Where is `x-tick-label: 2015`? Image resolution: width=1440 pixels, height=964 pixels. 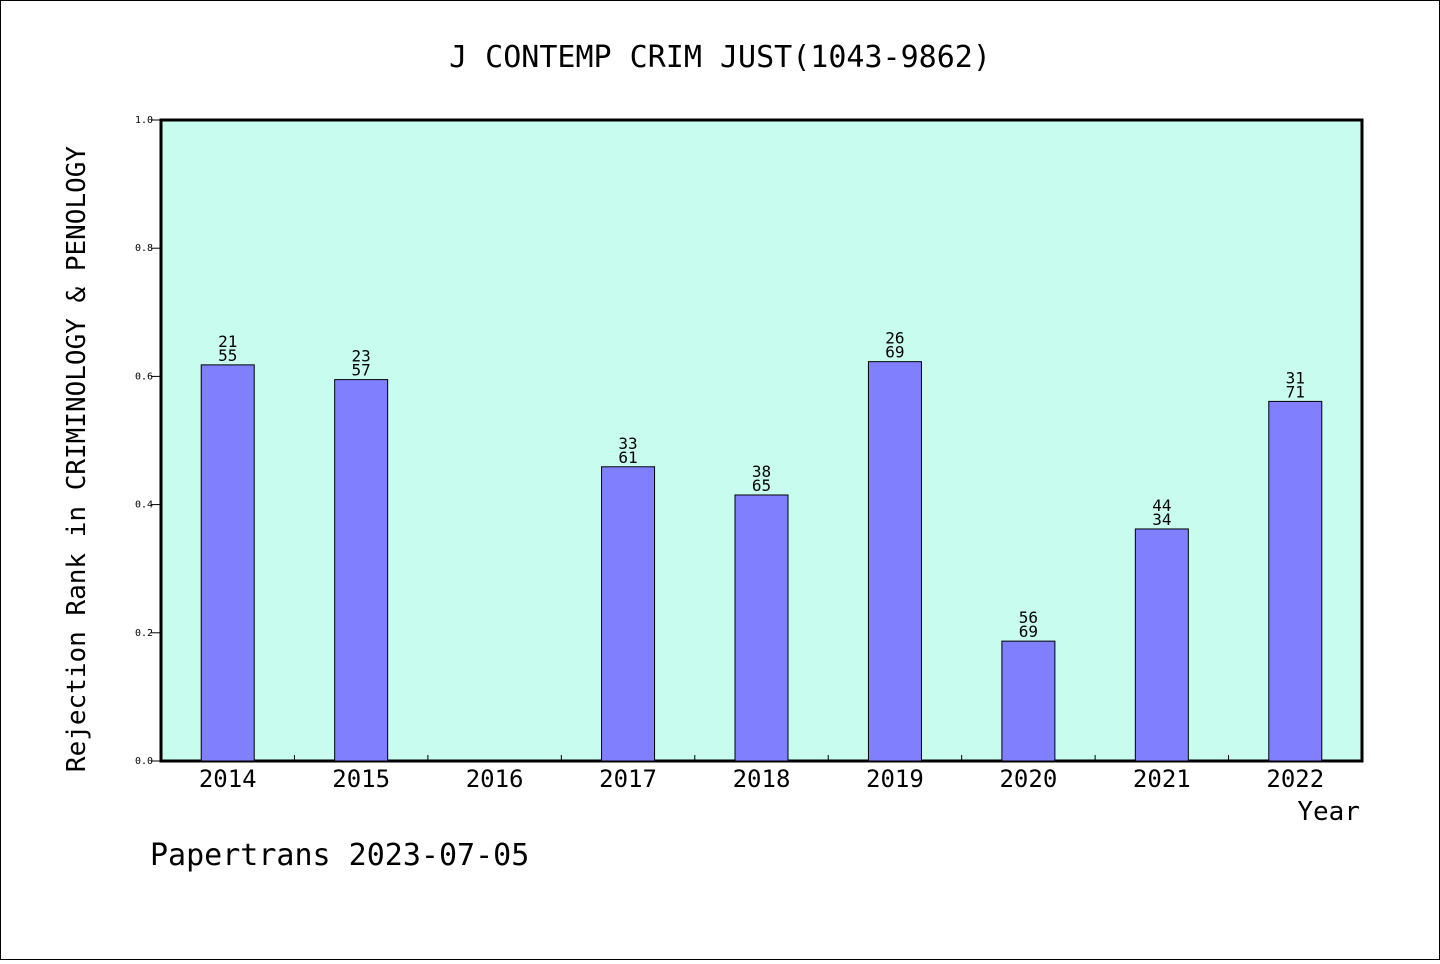
x-tick-label: 2015 is located at coordinates (361, 779).